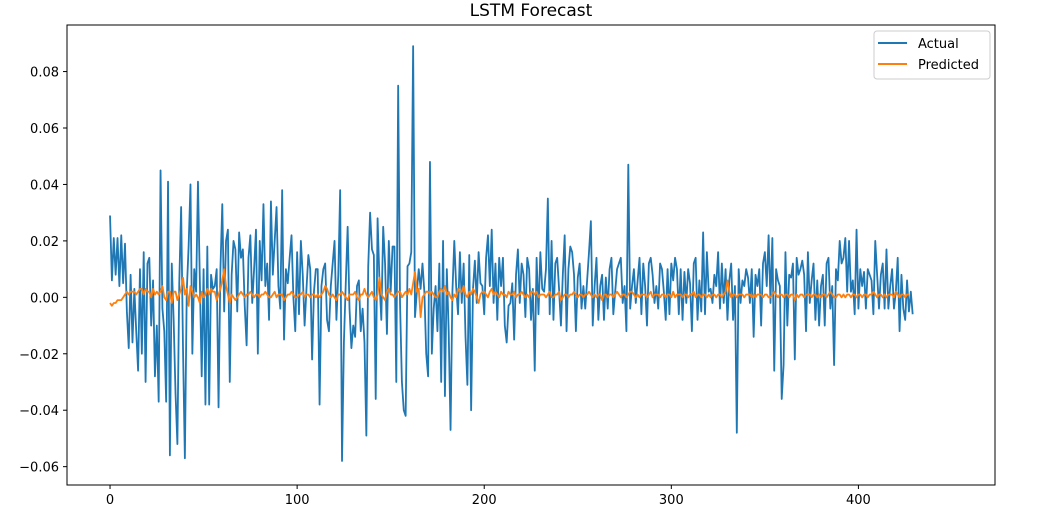 Image resolution: width=1064 pixels, height=522 pixels. I want to click on y-tick-label: 0.06, so click(44, 129).